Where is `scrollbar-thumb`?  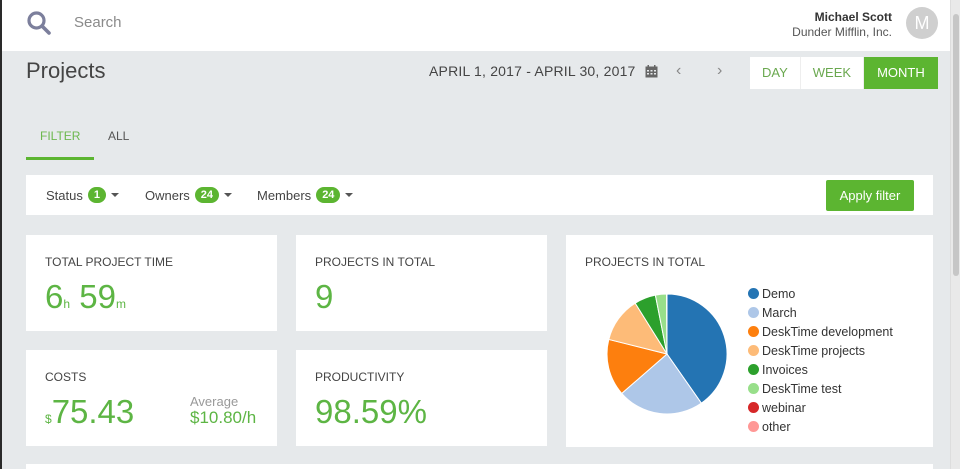 scrollbar-thumb is located at coordinates (956, 145).